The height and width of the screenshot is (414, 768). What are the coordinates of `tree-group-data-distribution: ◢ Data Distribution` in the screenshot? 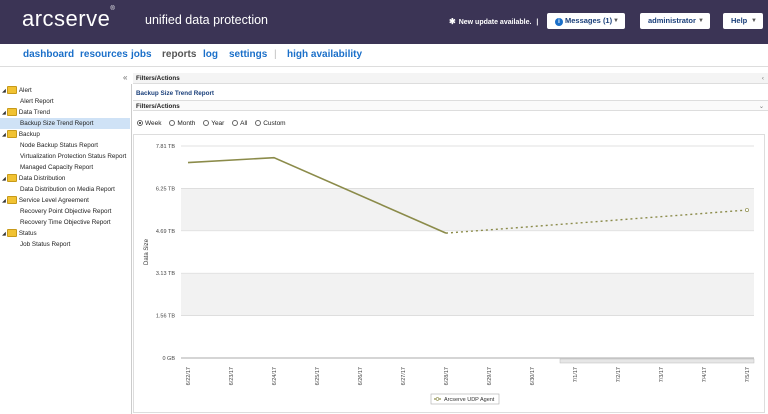 It's located at (33, 178).